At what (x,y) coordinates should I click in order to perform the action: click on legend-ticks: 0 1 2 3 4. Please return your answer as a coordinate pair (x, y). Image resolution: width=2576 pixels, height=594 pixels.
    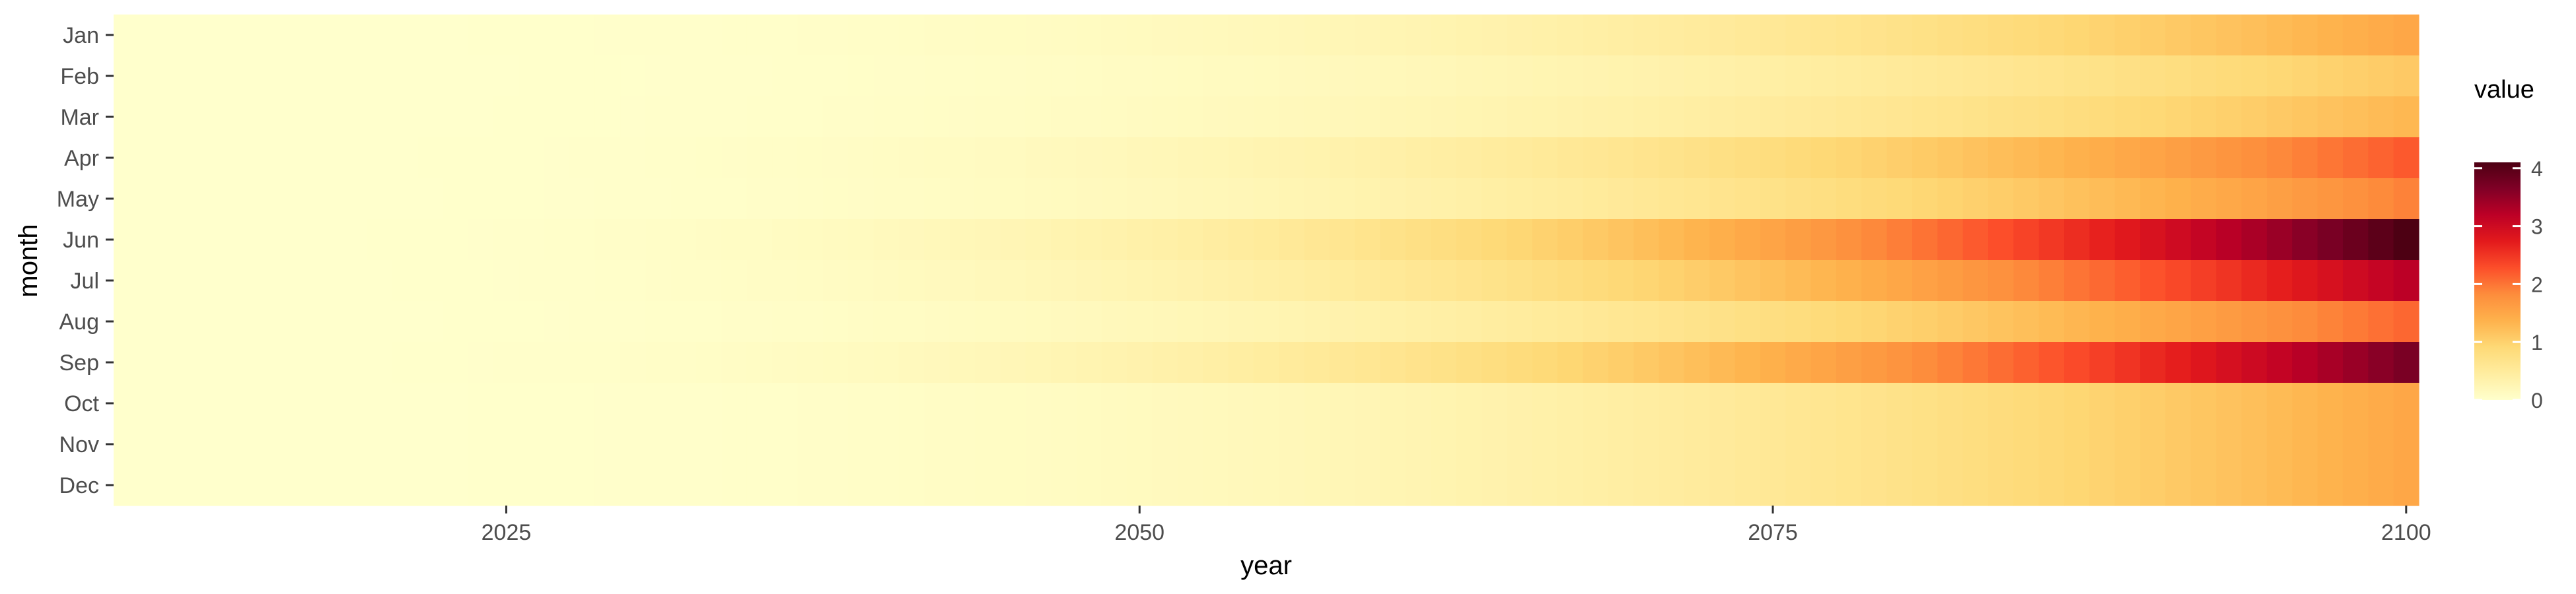
    Looking at the image, I should click on (2509, 284).